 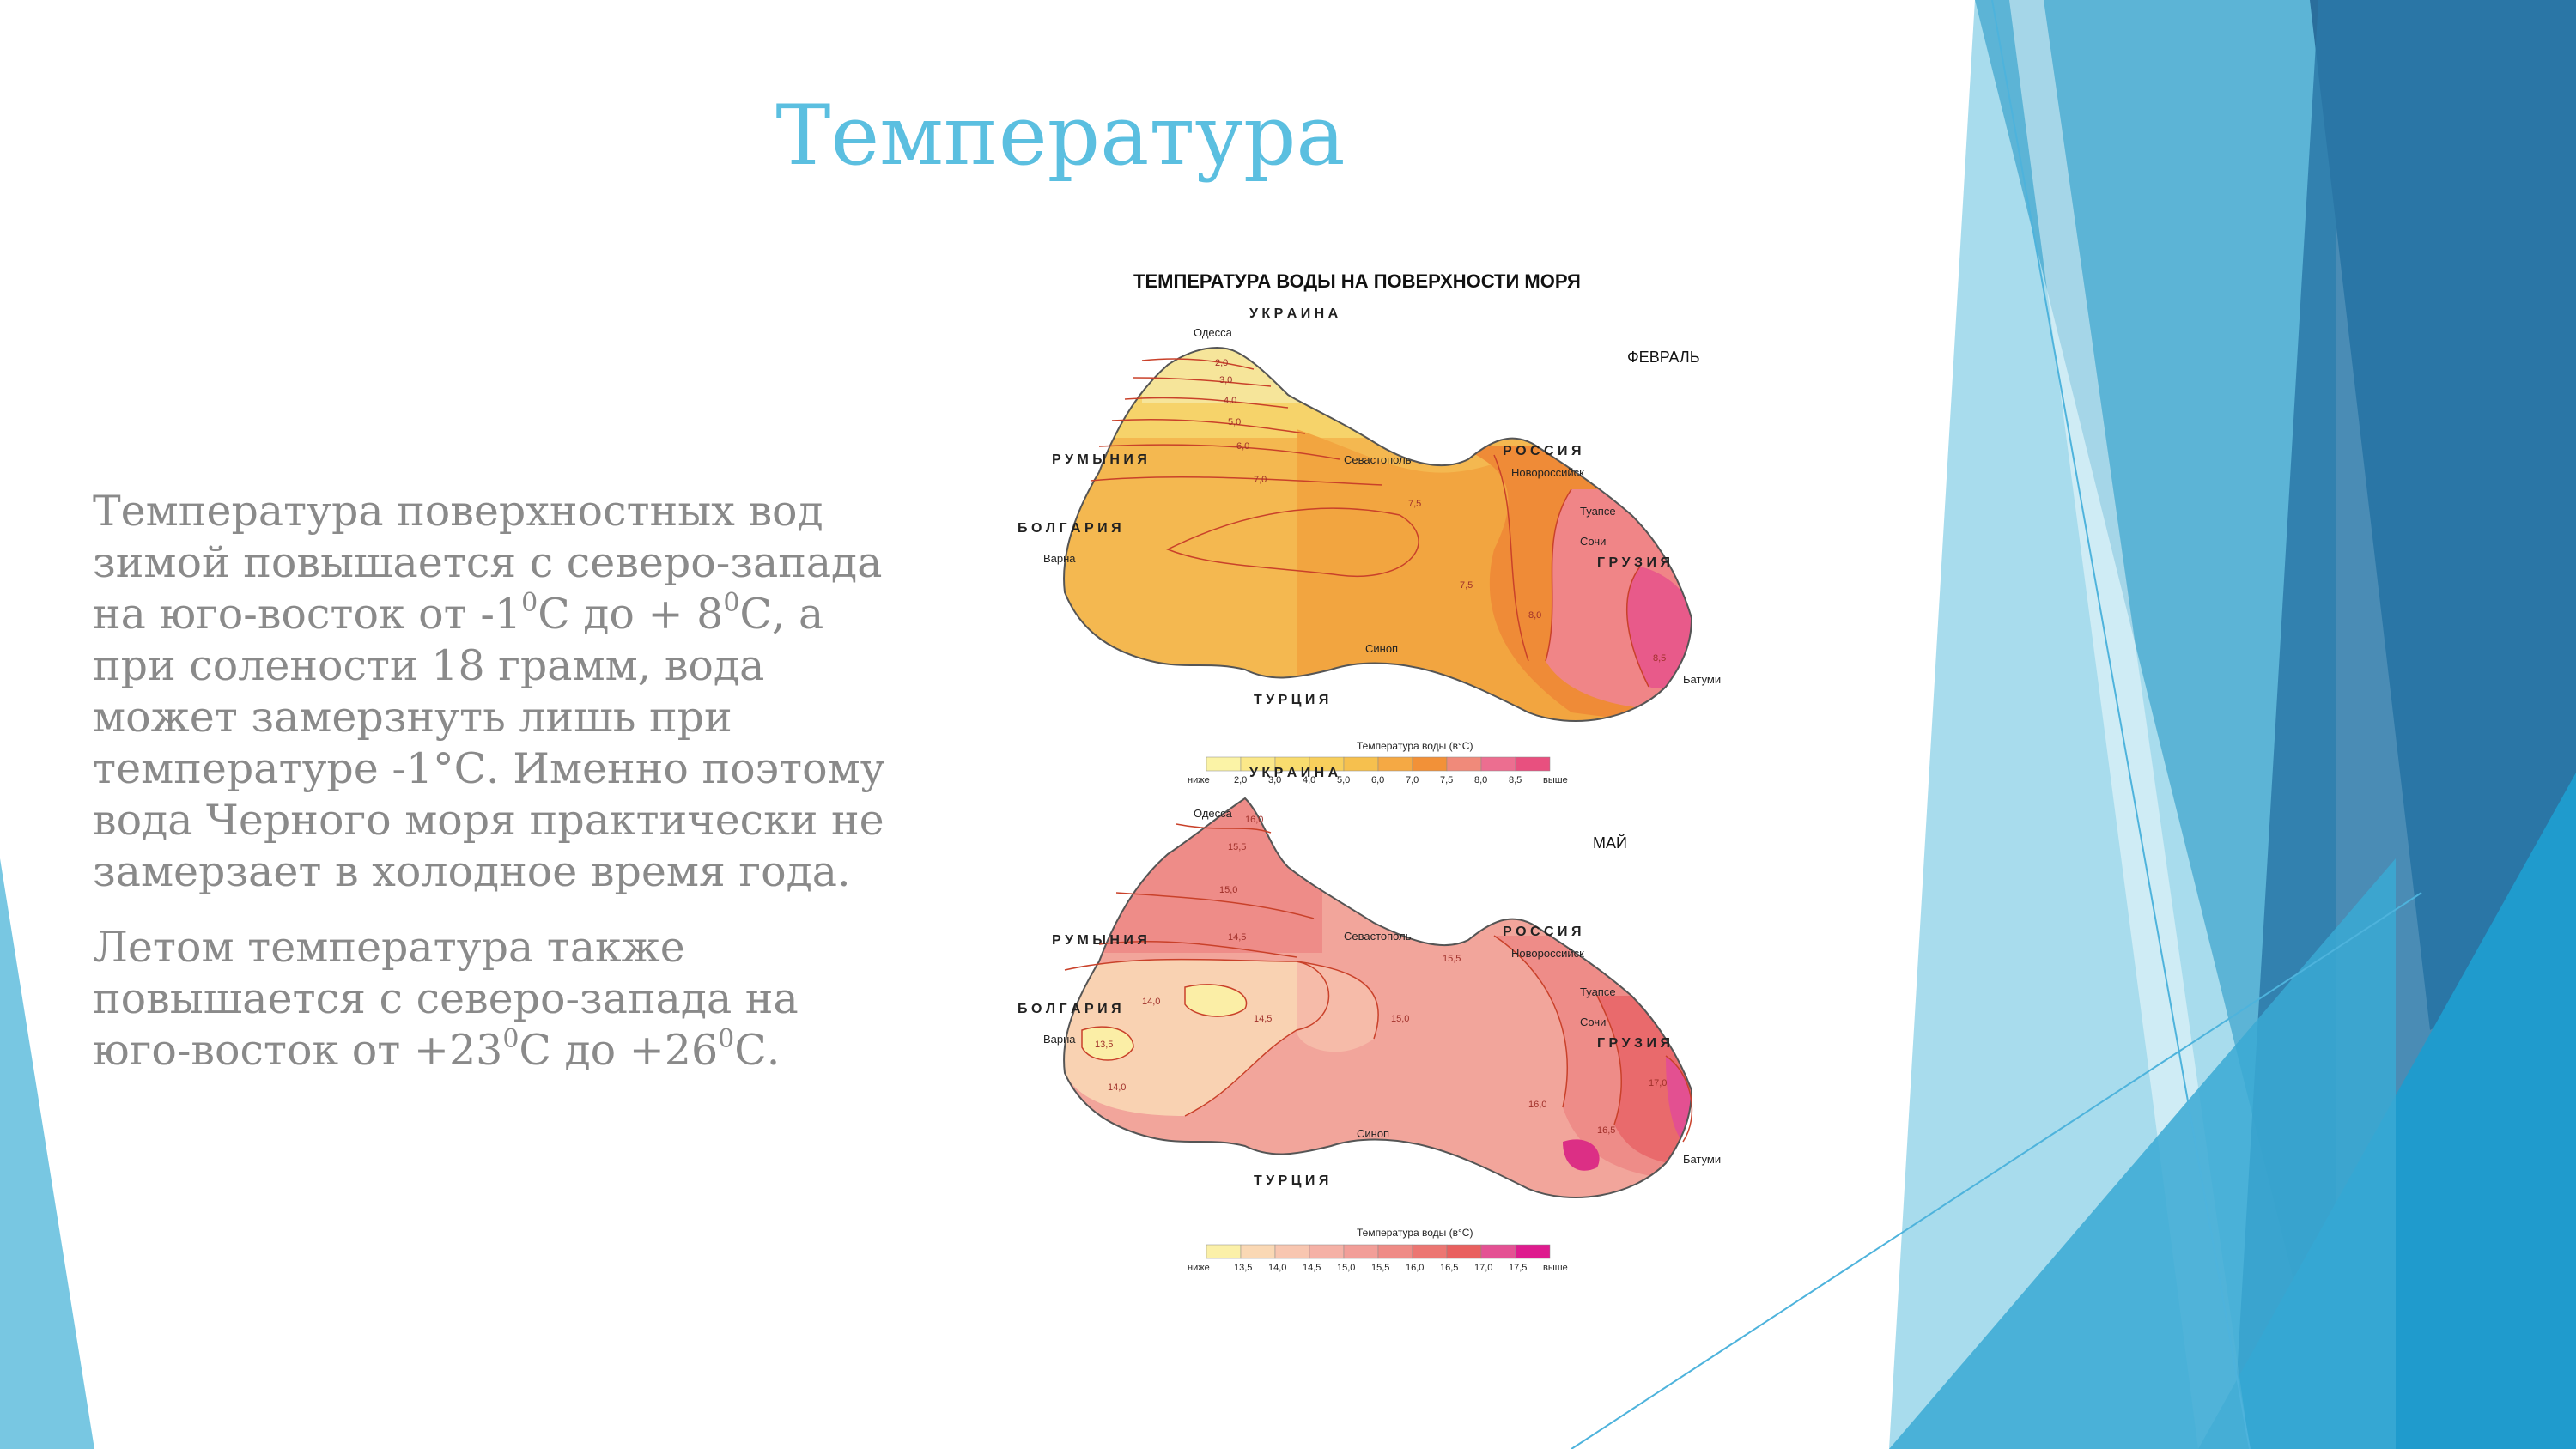 I want to click on legend-tick-label: ниже, so click(x=1199, y=1268).